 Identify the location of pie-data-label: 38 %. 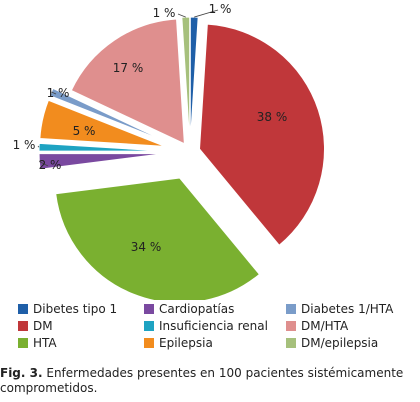
(272, 117).